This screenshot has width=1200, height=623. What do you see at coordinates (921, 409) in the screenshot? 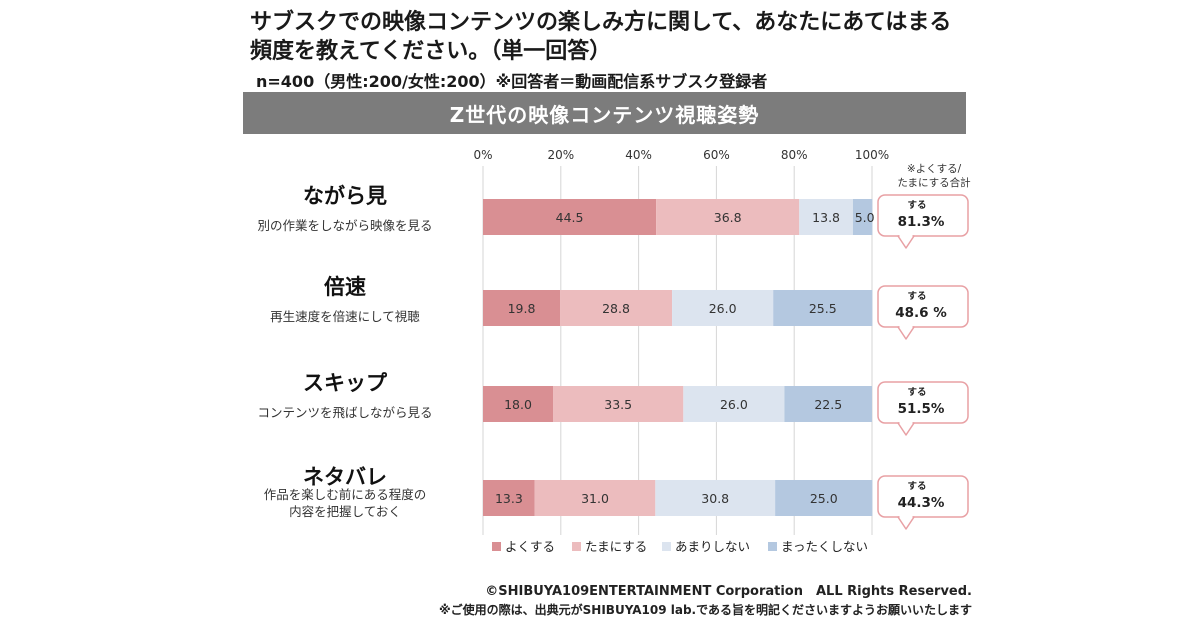
I see `total-value: 51.5%` at bounding box center [921, 409].